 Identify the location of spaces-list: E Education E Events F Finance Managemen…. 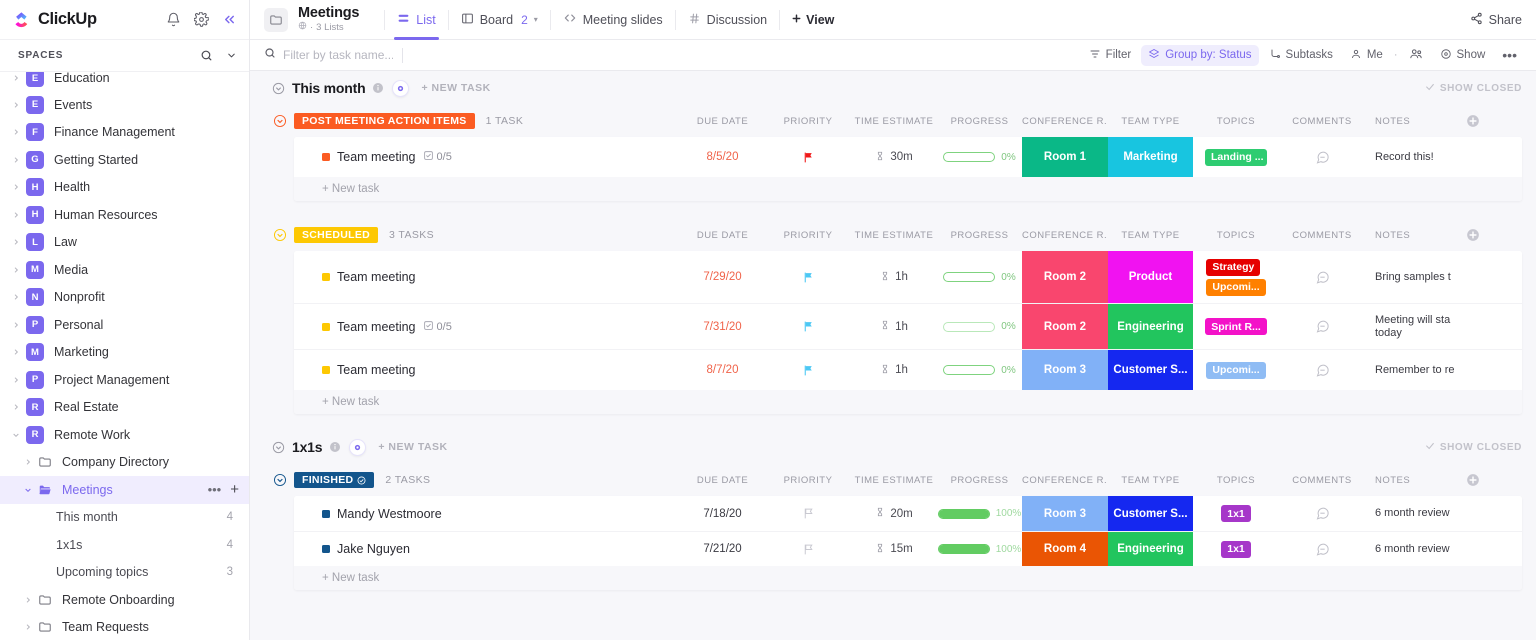
(124, 356).